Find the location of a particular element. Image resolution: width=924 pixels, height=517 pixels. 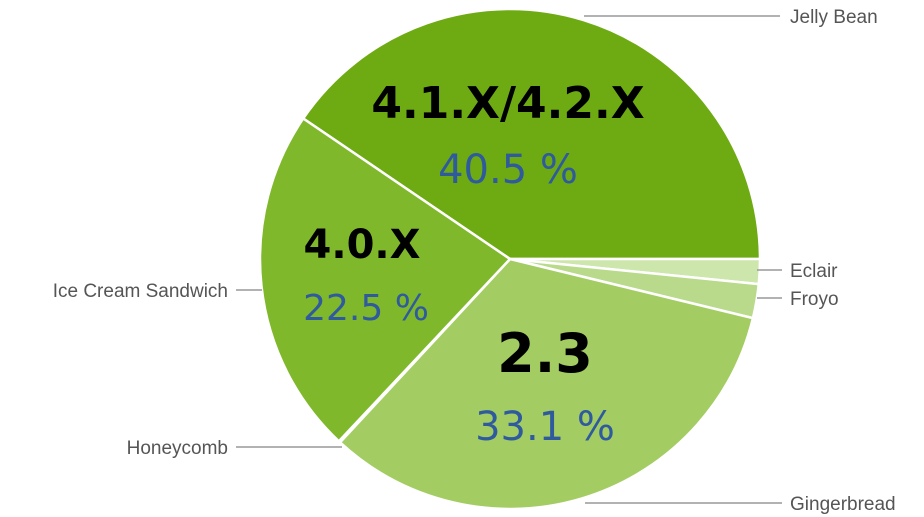

slice-version-label-jelly-bean: 4.1.X/4.2.X is located at coordinates (507, 103).